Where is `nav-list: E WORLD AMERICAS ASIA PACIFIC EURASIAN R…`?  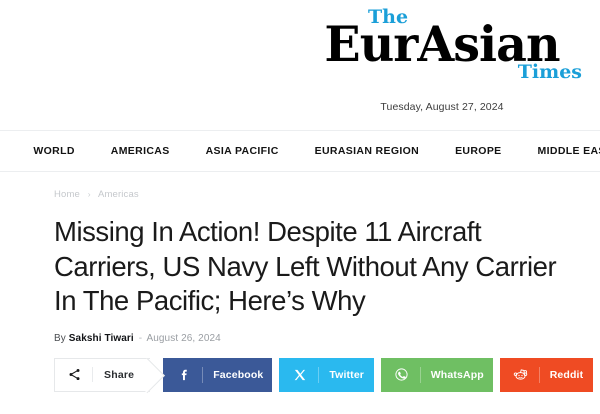
nav-list: E WORLD AMERICAS ASIA PACIFIC EURASIAN R… is located at coordinates (300, 151).